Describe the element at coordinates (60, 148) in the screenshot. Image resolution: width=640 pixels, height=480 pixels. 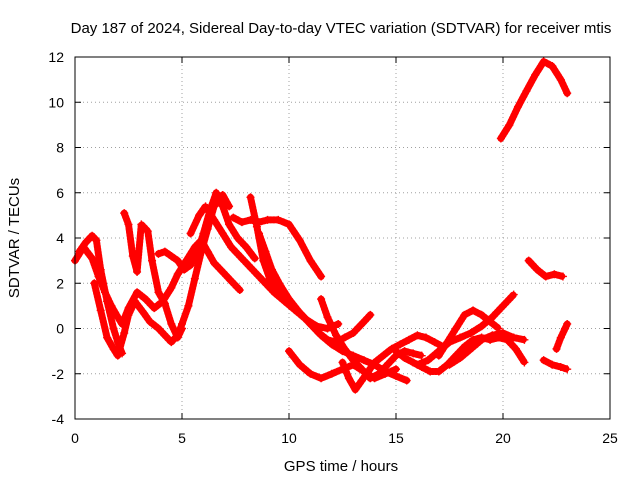
I see `y-tick-label: 8` at that location.